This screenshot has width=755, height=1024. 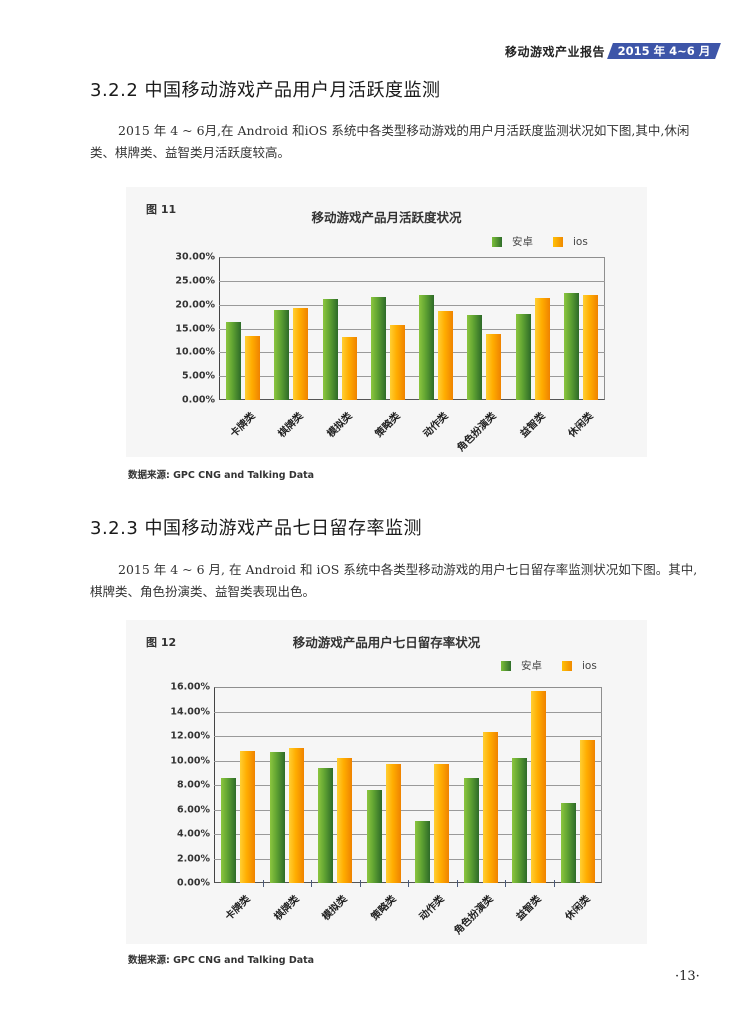 What do you see at coordinates (377, 51) in the screenshot?
I see `page-header: 移动游戏产业报告 2015 年 4~6 月` at bounding box center [377, 51].